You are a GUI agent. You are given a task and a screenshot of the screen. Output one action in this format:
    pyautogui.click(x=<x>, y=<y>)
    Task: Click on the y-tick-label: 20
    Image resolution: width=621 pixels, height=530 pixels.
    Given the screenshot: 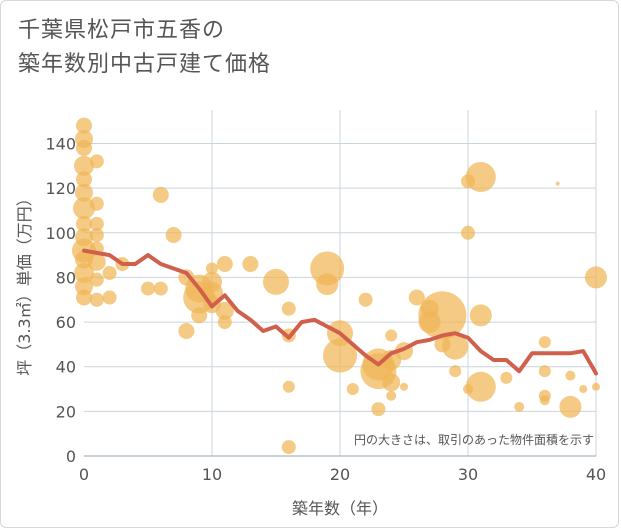 What is the action you would take?
    pyautogui.click(x=66, y=411)
    